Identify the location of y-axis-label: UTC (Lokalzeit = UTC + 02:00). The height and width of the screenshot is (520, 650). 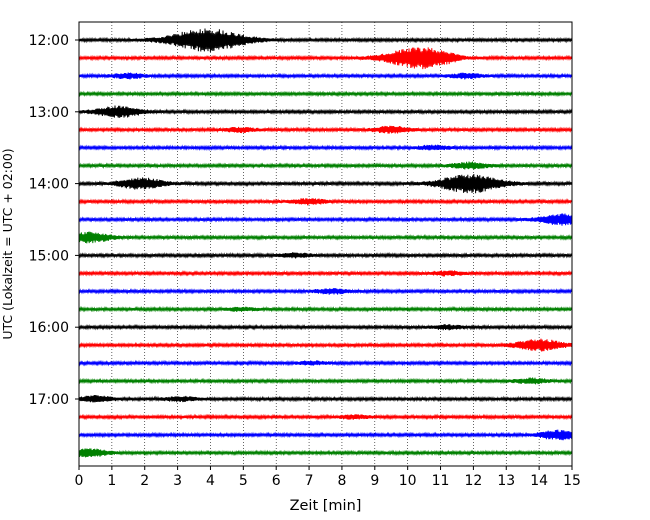
(7, 243).